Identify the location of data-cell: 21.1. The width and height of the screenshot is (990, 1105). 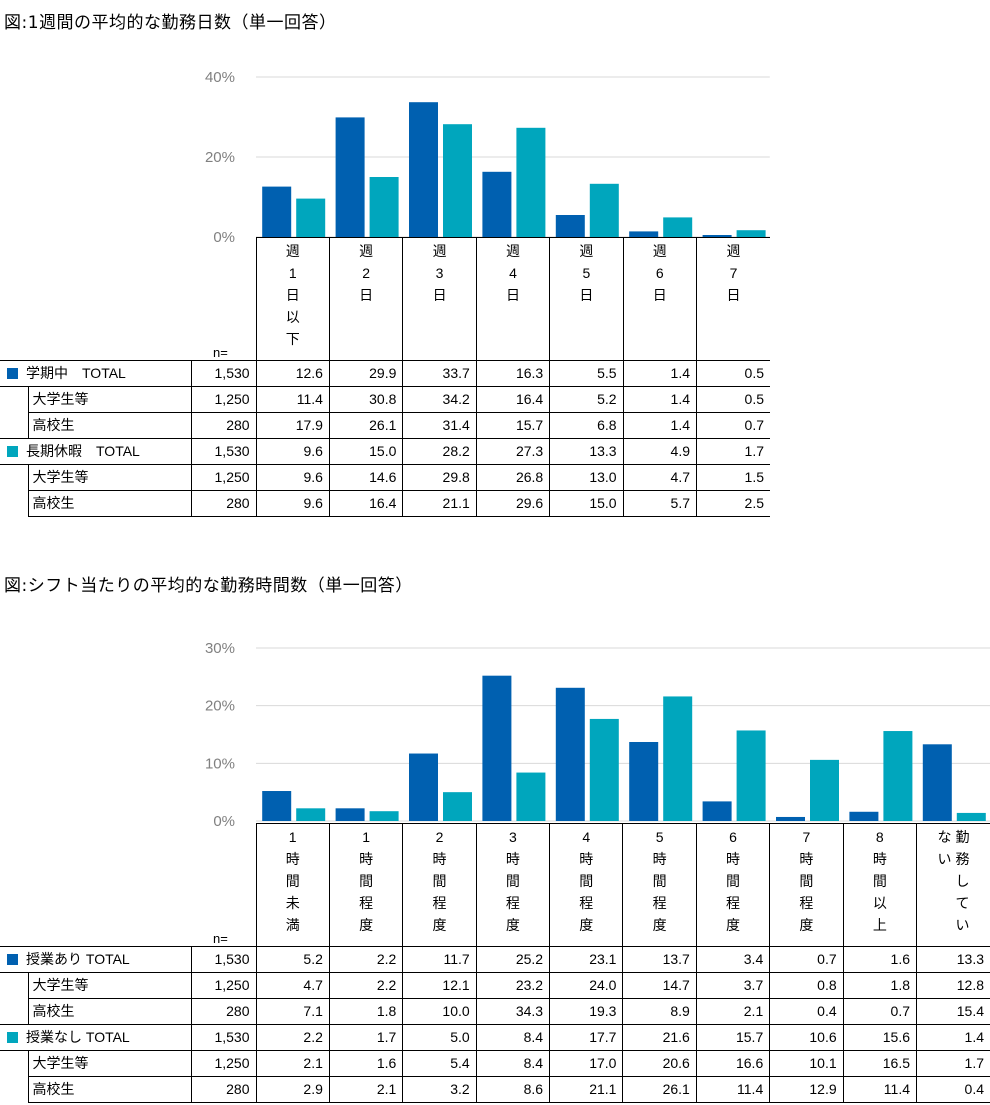
(586, 1089).